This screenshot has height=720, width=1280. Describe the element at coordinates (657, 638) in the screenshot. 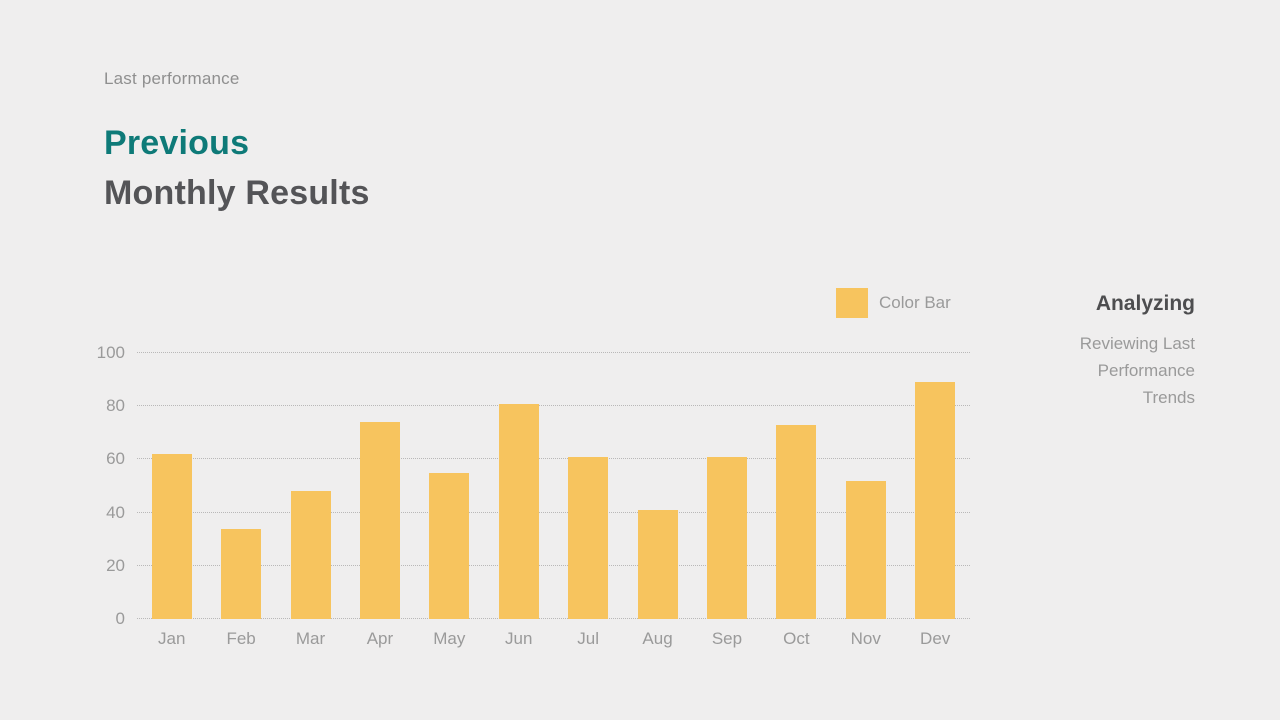

I see `x-axis-tick-label: Aug` at that location.